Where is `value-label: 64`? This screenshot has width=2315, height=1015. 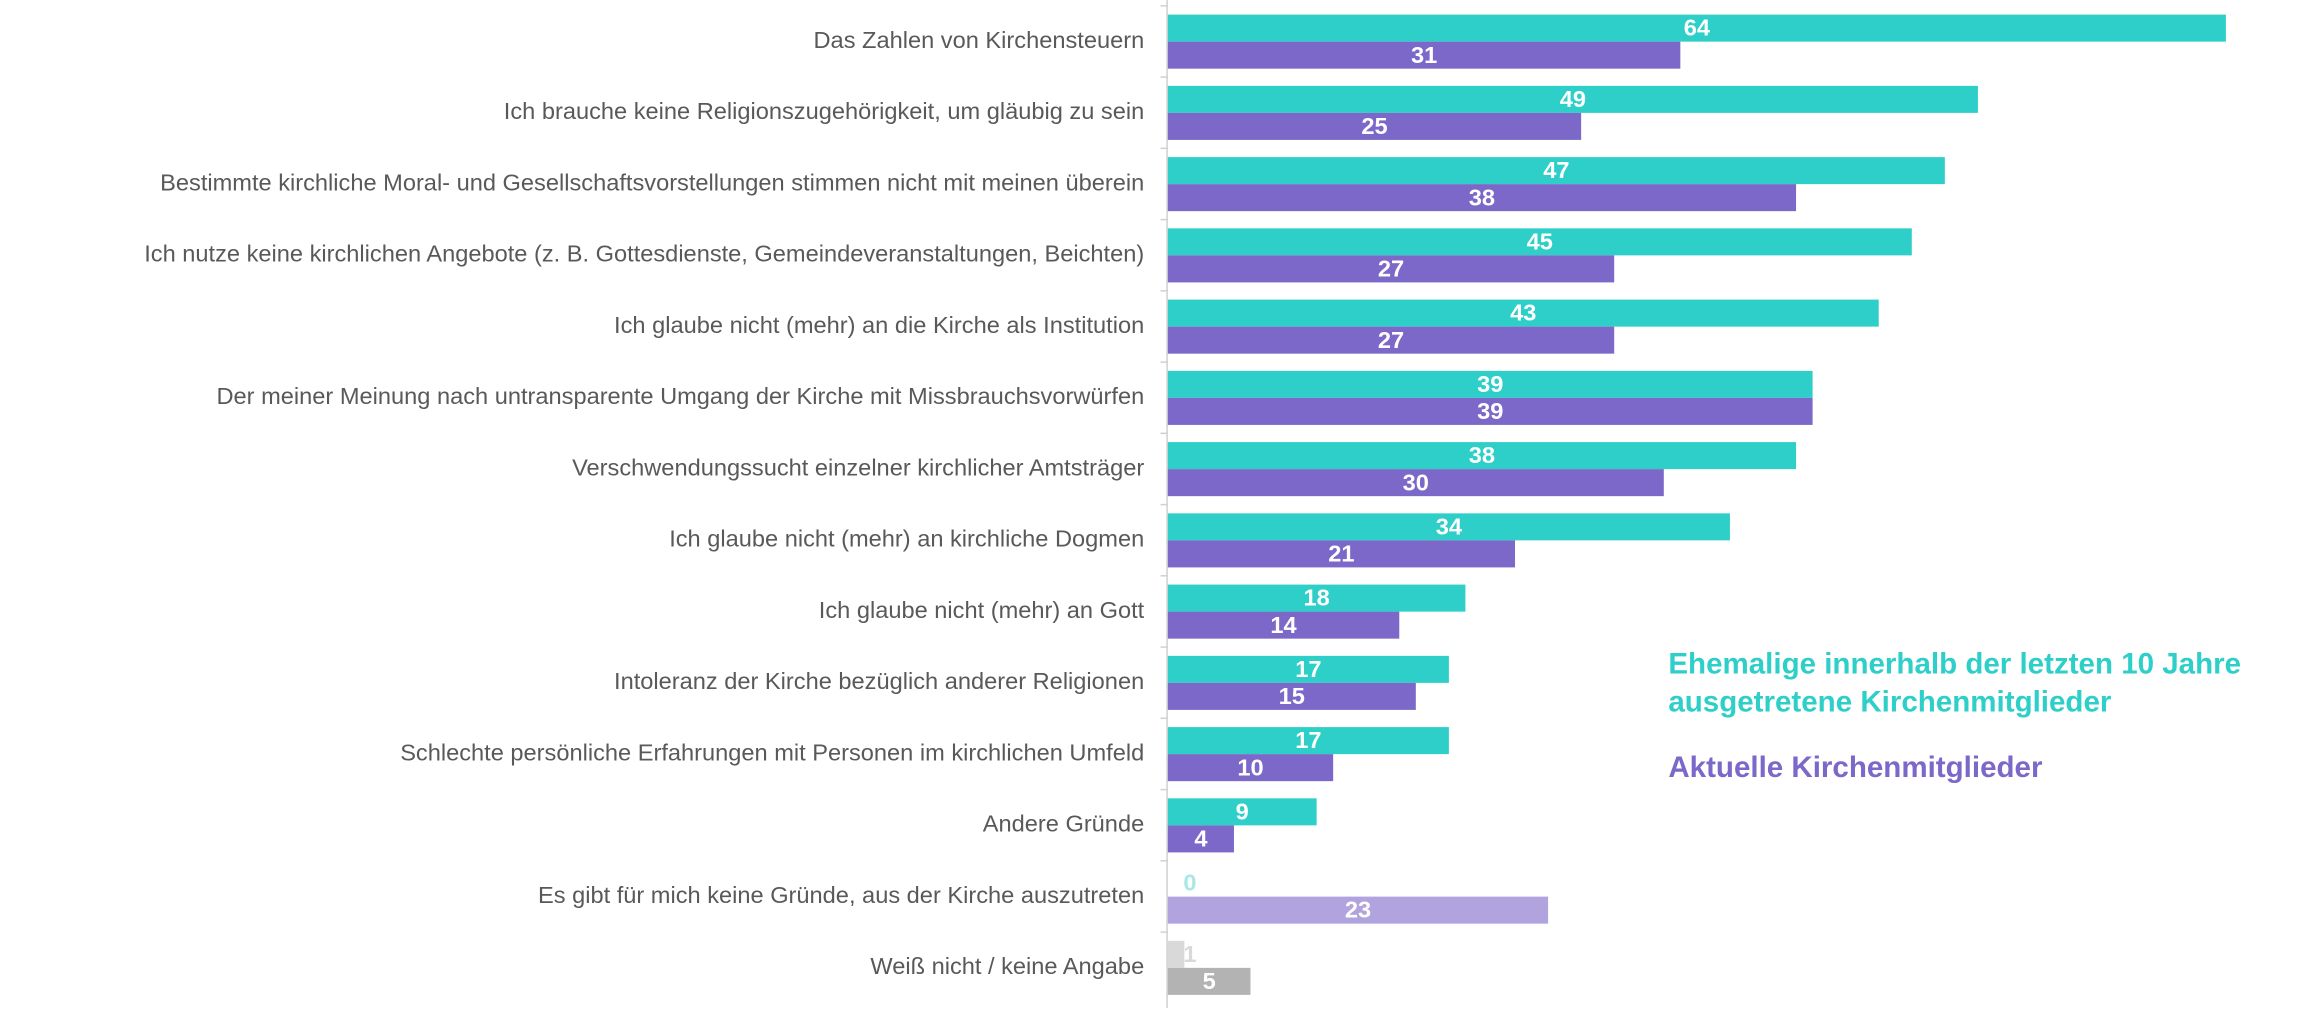
value-label: 64 is located at coordinates (1697, 28).